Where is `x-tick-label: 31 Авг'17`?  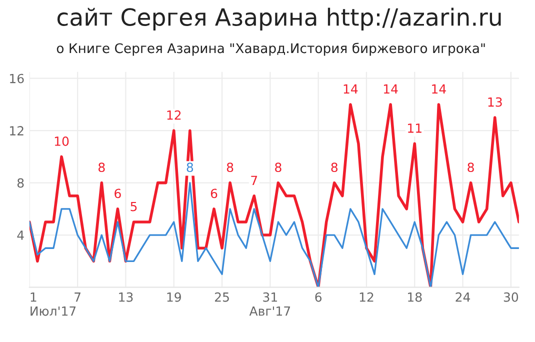 x-tick-label: 31 Авг'17 is located at coordinates (269, 304).